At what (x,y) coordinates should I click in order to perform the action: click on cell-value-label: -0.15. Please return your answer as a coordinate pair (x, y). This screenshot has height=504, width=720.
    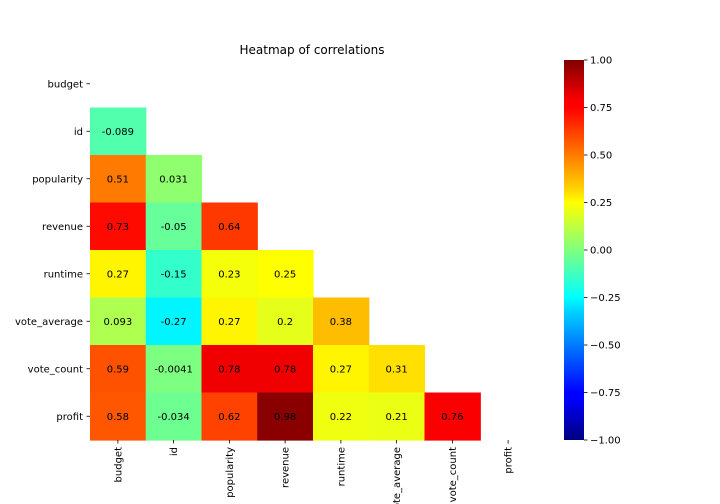
    Looking at the image, I should click on (174, 274).